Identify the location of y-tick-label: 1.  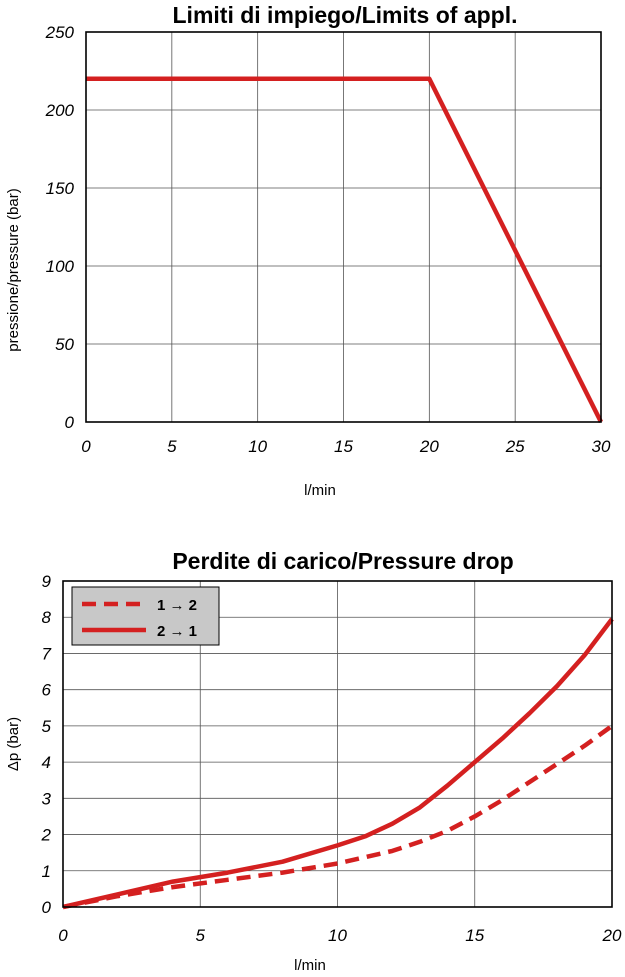
(46, 871).